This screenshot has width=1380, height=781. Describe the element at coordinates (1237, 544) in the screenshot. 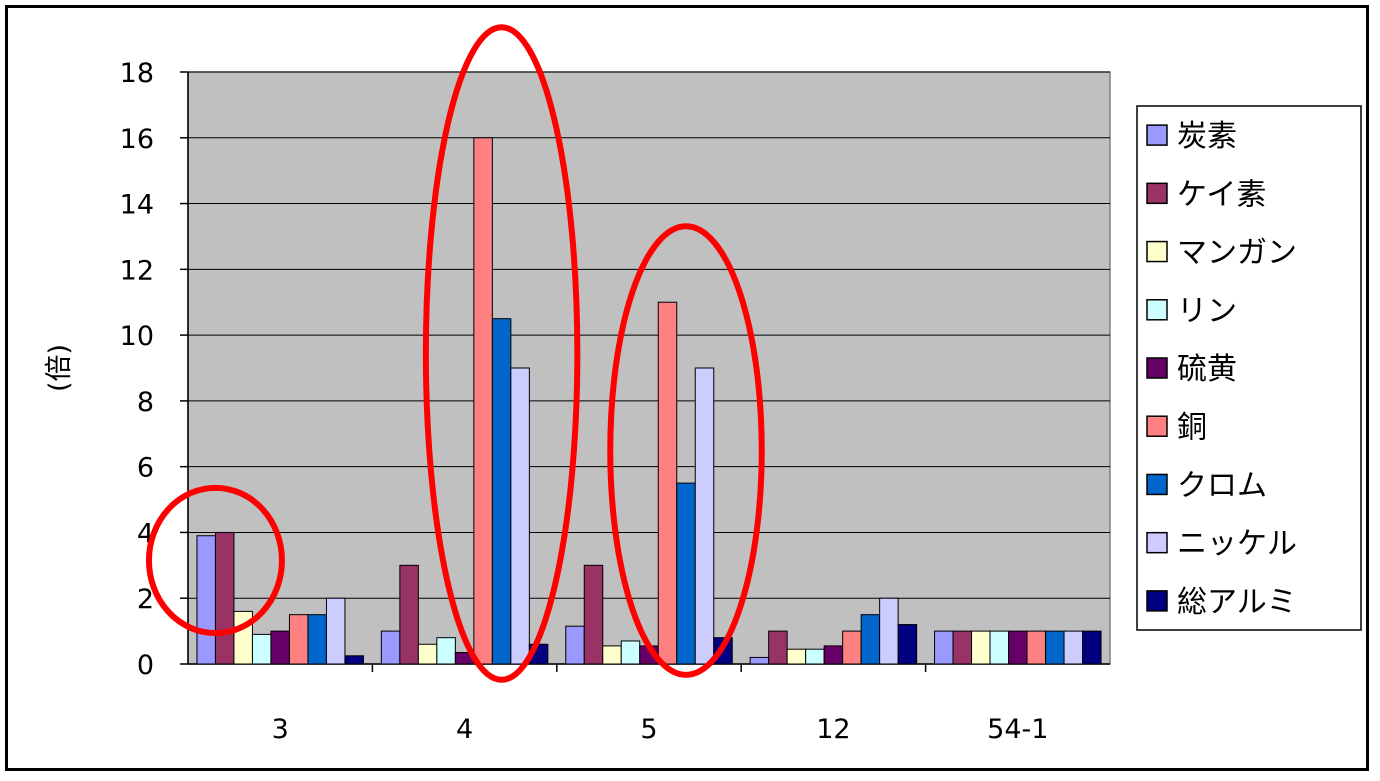

I see `legend-label: ニッケル` at that location.